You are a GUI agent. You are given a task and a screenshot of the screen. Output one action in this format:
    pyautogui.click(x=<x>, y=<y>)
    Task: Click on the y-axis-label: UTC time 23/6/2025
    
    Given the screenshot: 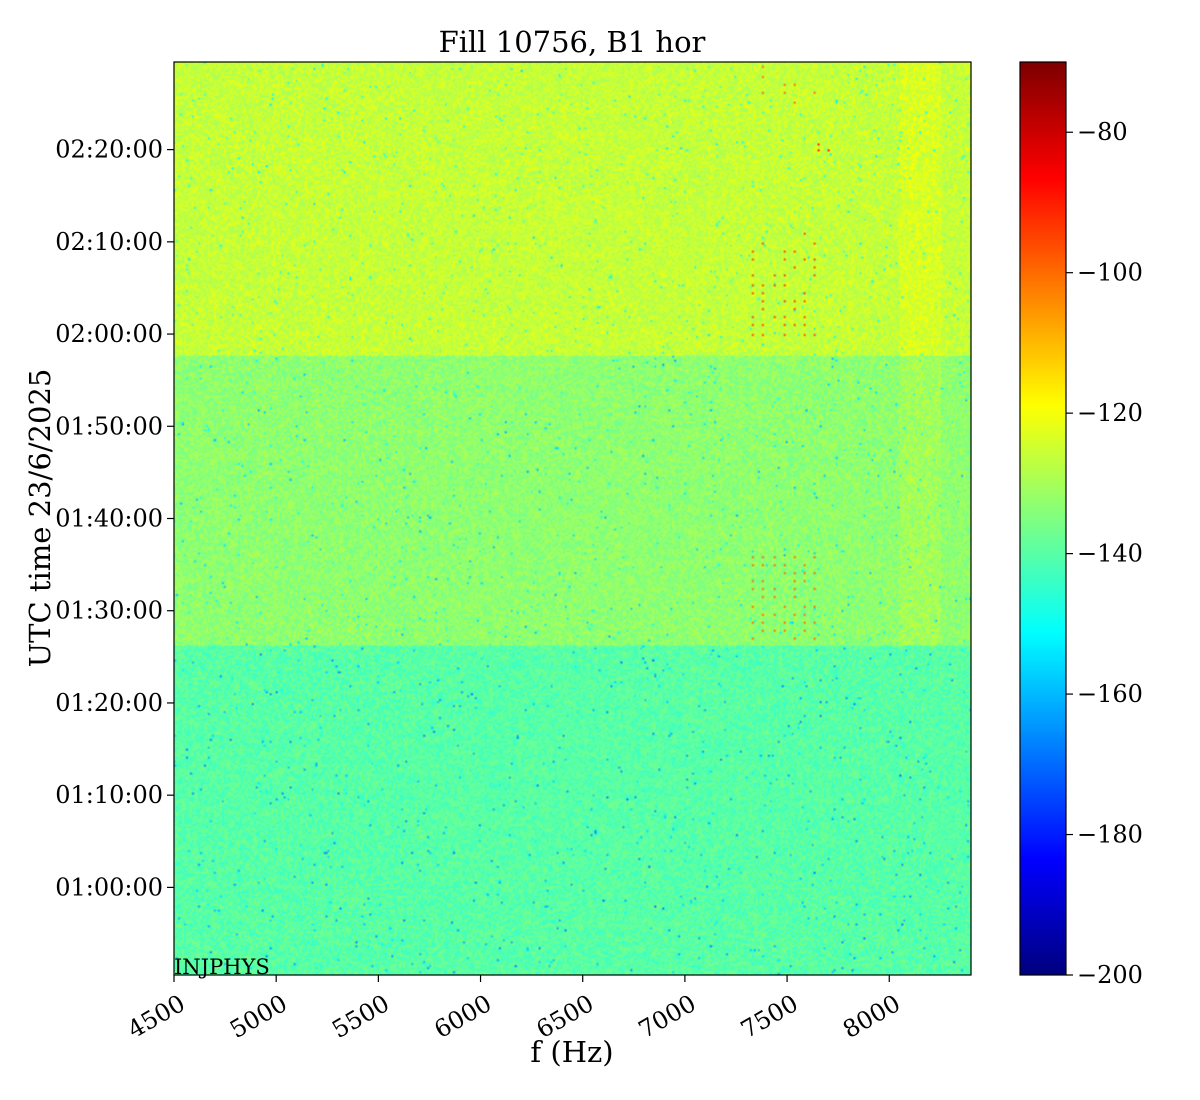 What is the action you would take?
    pyautogui.click(x=40, y=518)
    